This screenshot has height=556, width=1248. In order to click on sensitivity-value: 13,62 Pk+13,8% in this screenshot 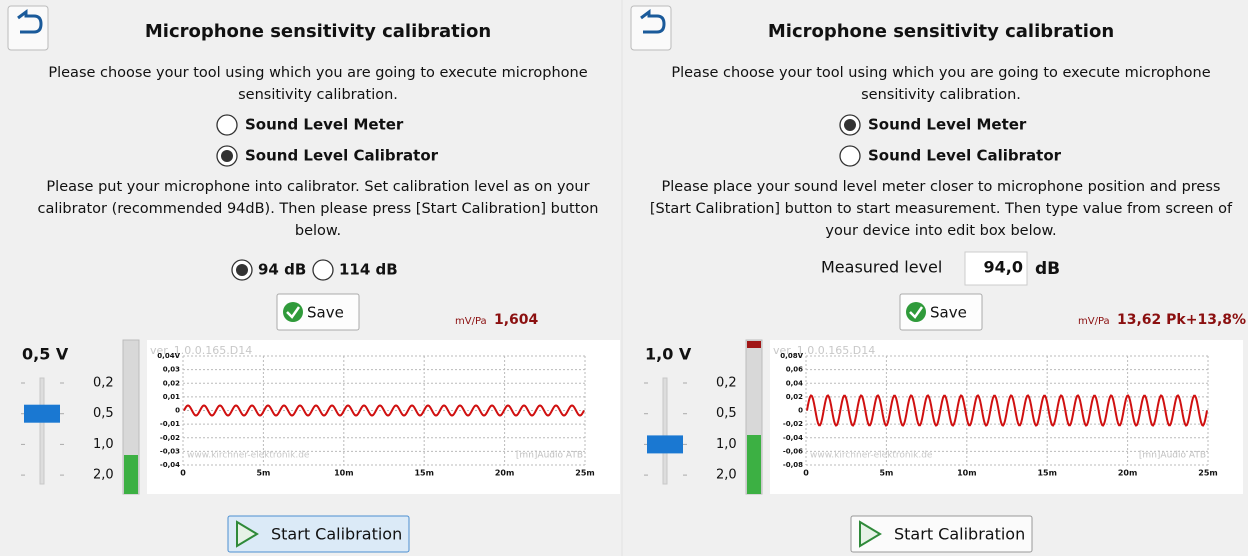, I will do `click(1181, 320)`.